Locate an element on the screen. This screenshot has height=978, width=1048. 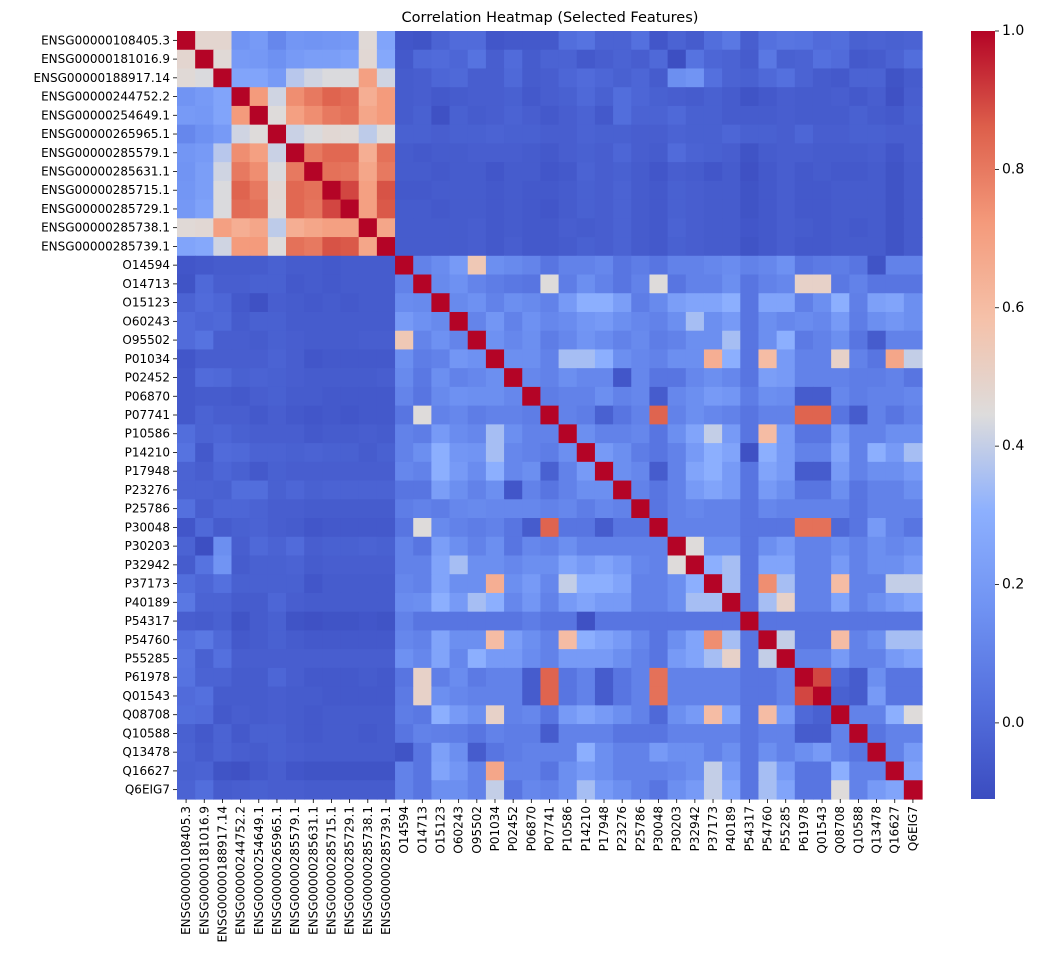
y-tick-label: ENSG00000254649.1 is located at coordinates (105, 115).